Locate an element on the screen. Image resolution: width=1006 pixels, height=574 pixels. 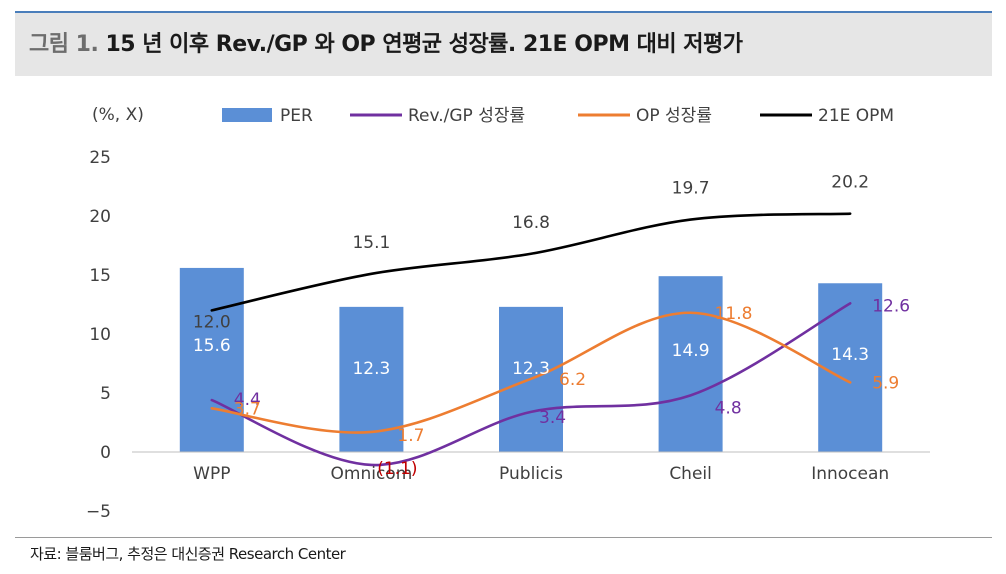
y-tick-label: 10 is located at coordinates (100, 335).